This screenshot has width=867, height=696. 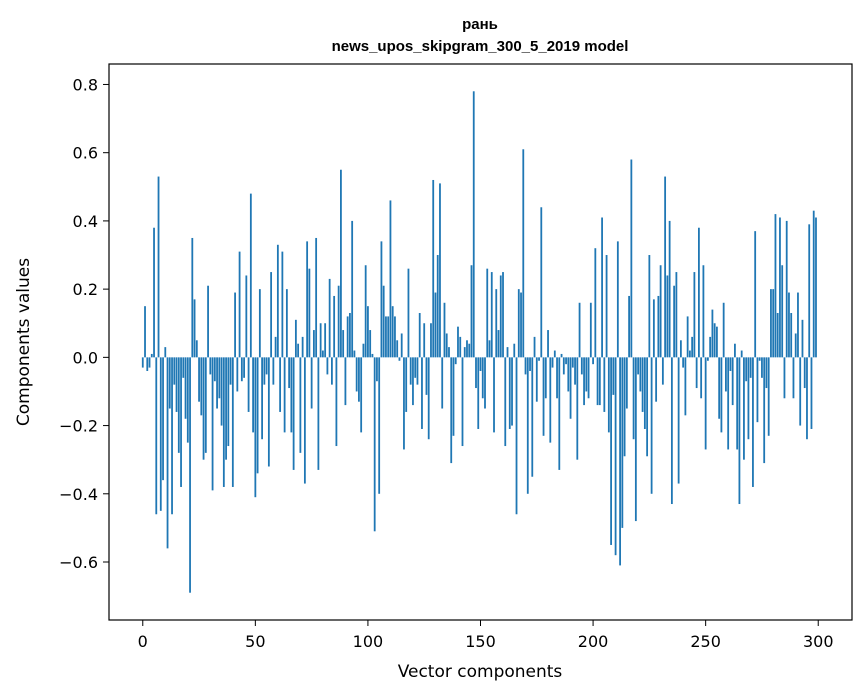 I want to click on y-tick-label: 0.2, so click(x=85, y=289).